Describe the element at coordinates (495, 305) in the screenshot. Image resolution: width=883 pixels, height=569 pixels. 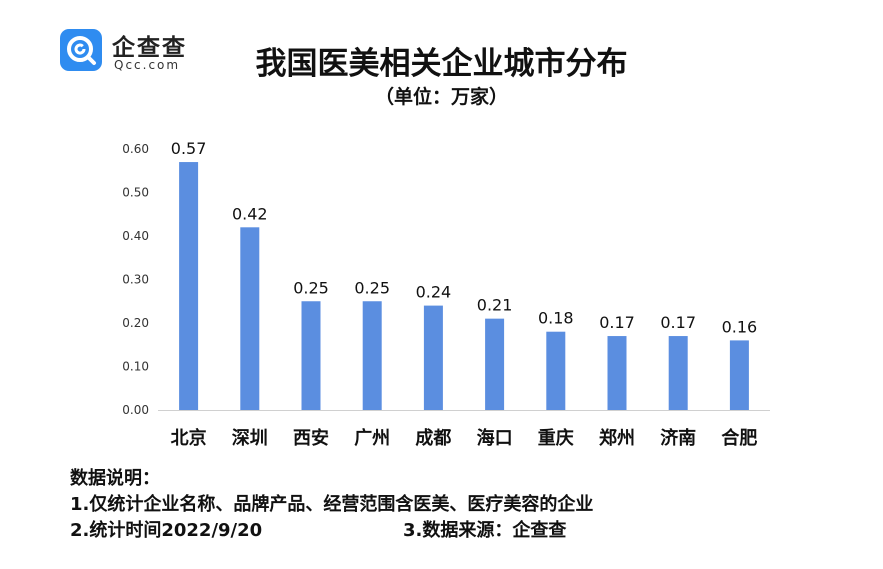
I see `data-label: 0.21` at that location.